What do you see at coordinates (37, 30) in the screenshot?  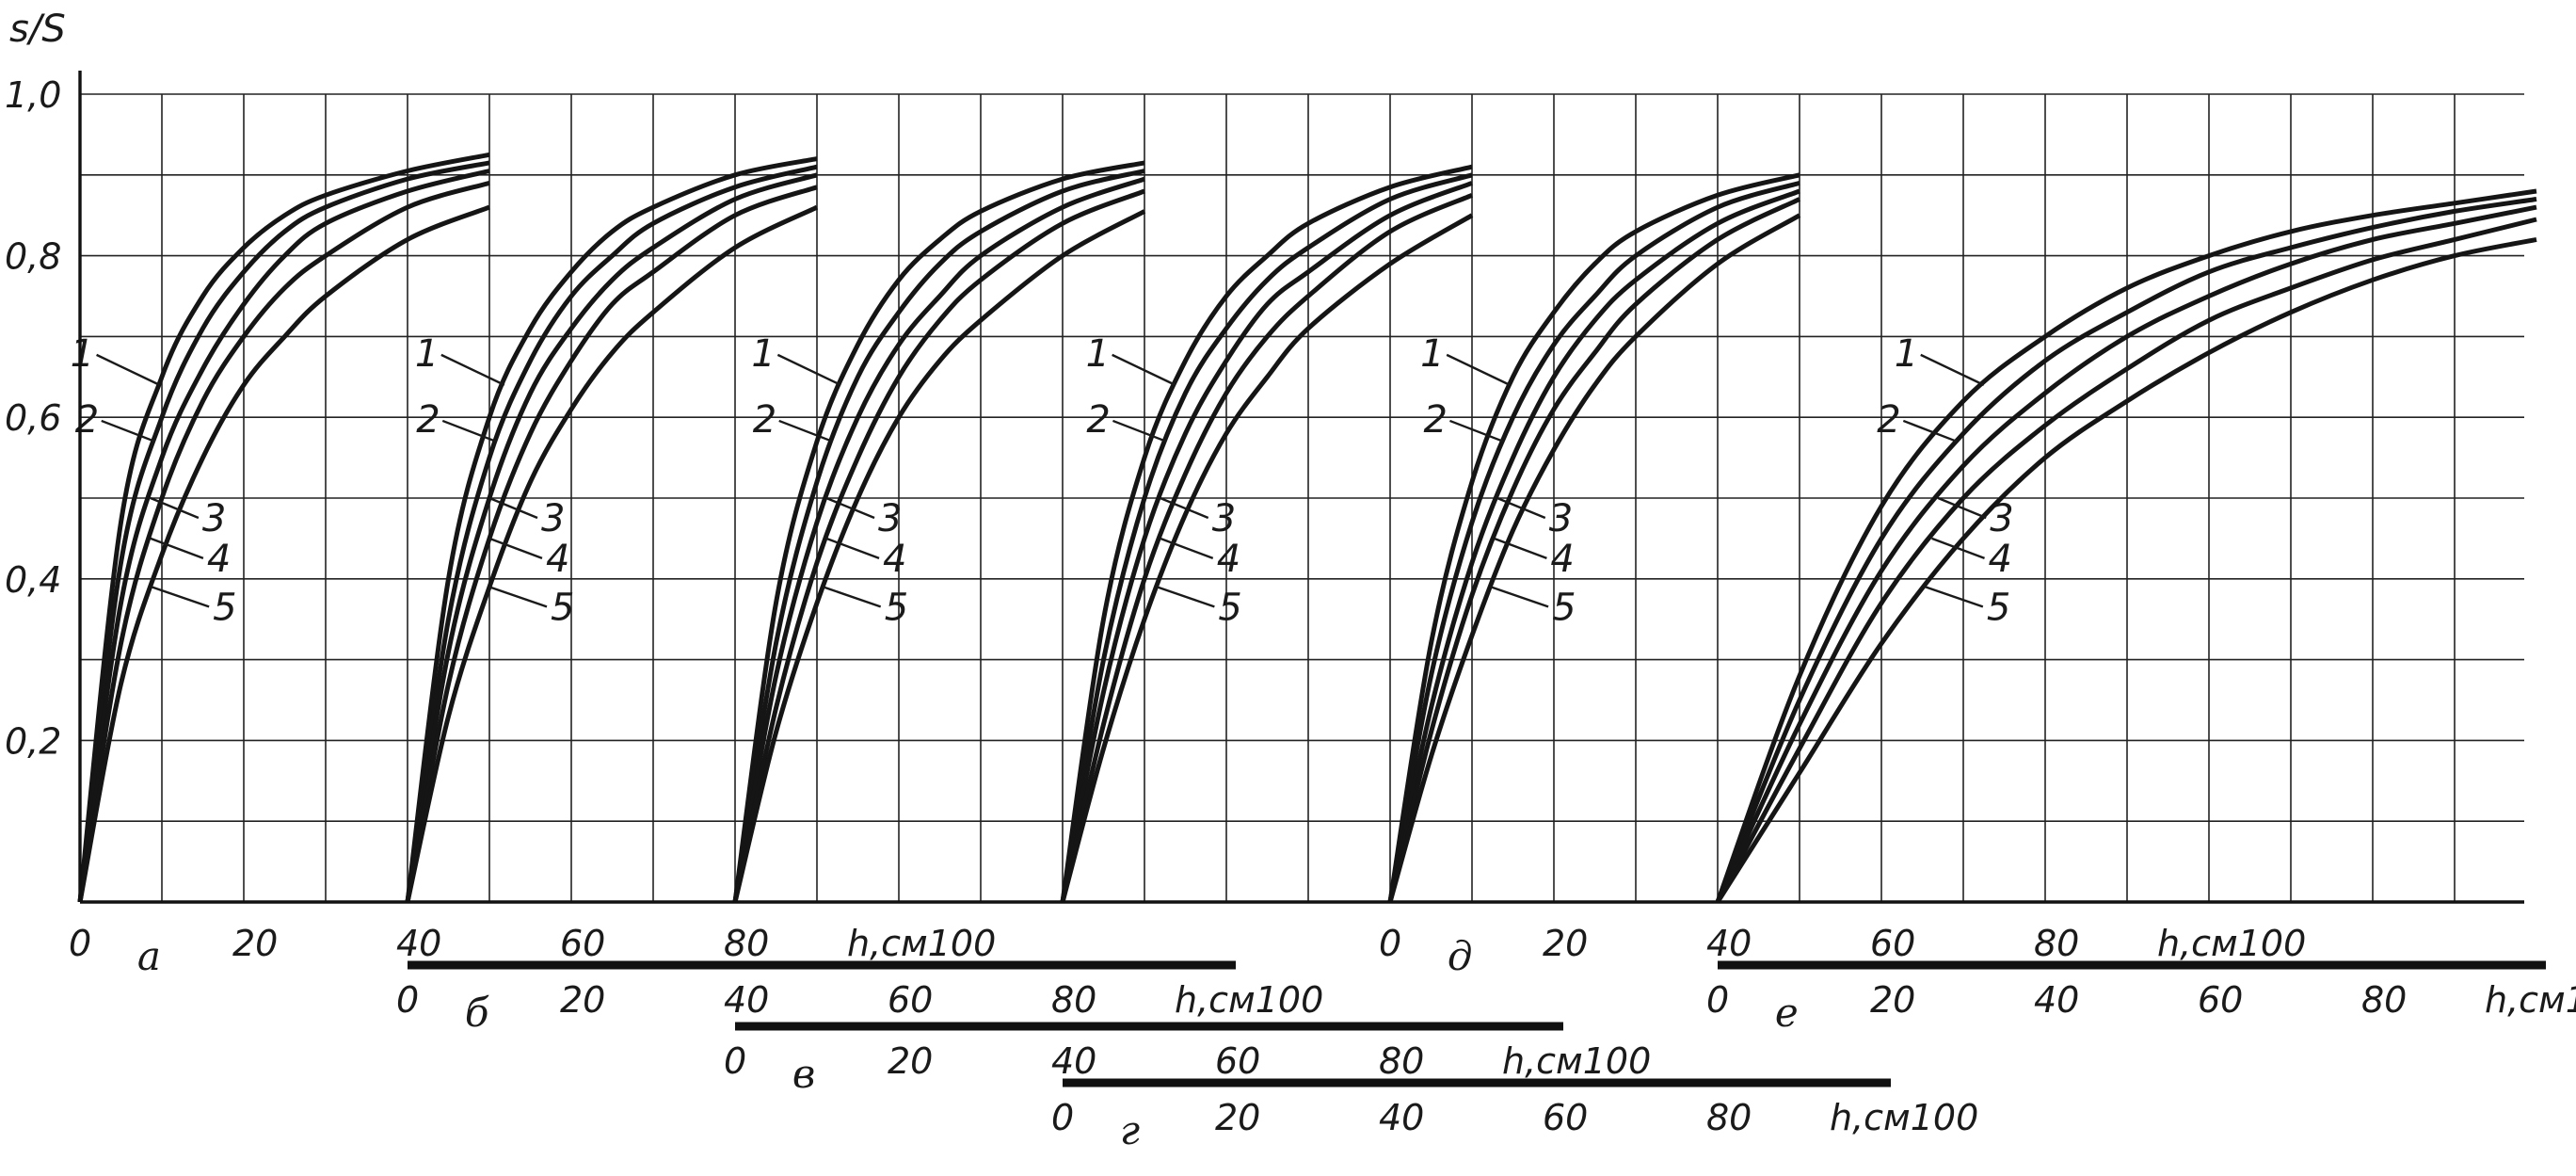 I see `y-axis-label: s/S` at bounding box center [37, 30].